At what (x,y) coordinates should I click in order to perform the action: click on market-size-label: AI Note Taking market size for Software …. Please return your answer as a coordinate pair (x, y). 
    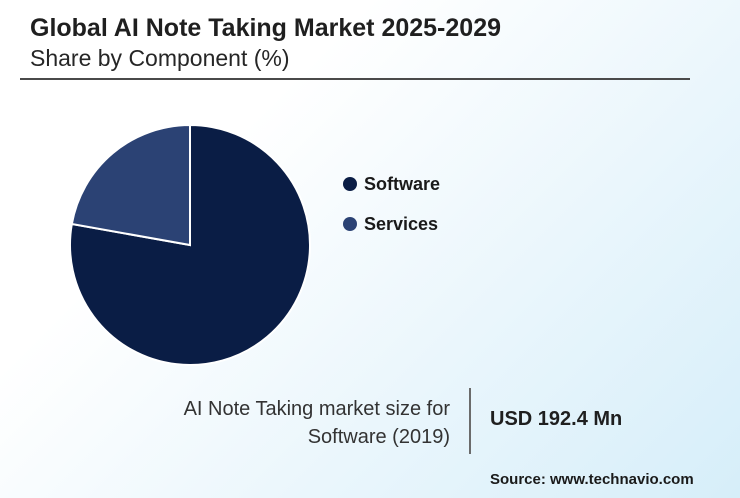
    Looking at the image, I should click on (285, 423).